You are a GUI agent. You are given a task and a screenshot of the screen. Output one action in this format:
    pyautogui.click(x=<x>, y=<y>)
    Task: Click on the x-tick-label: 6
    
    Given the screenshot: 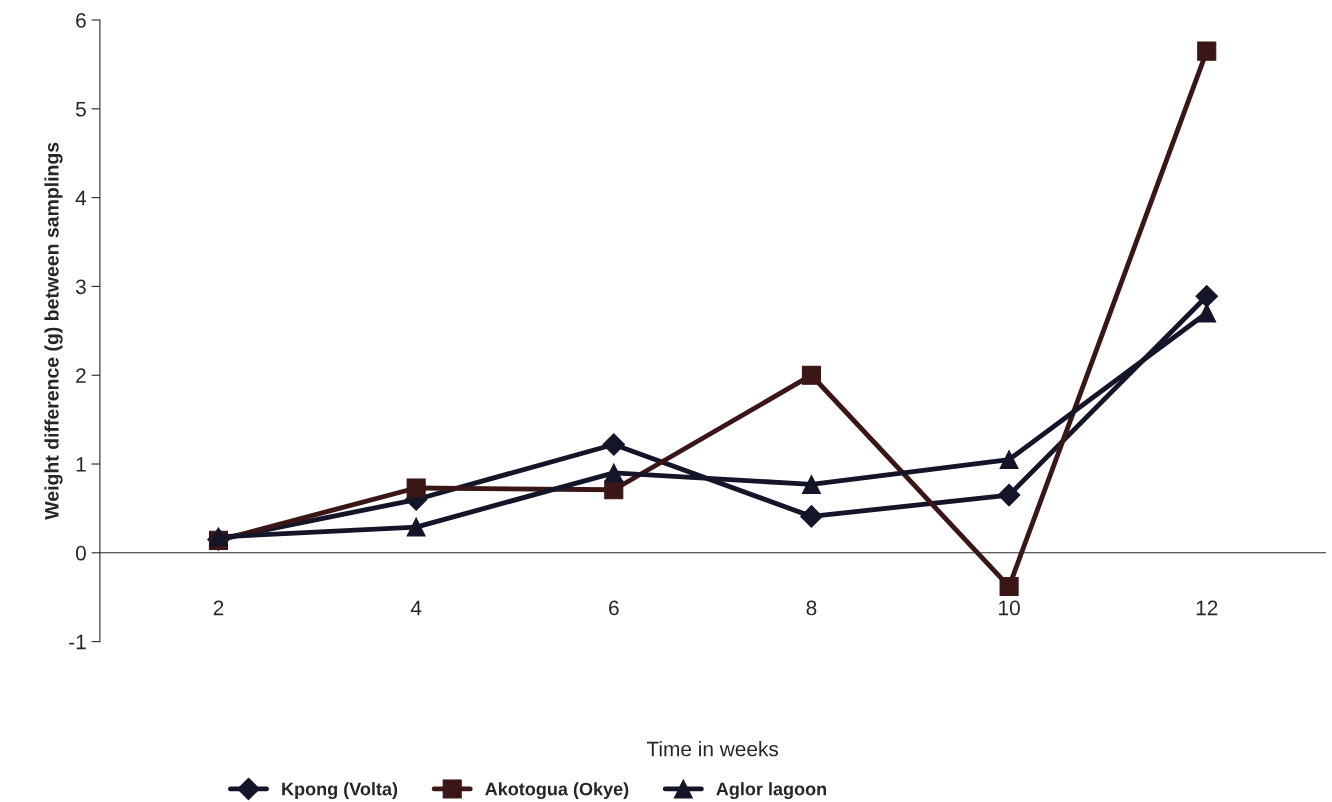 What is the action you would take?
    pyautogui.click(x=614, y=608)
    